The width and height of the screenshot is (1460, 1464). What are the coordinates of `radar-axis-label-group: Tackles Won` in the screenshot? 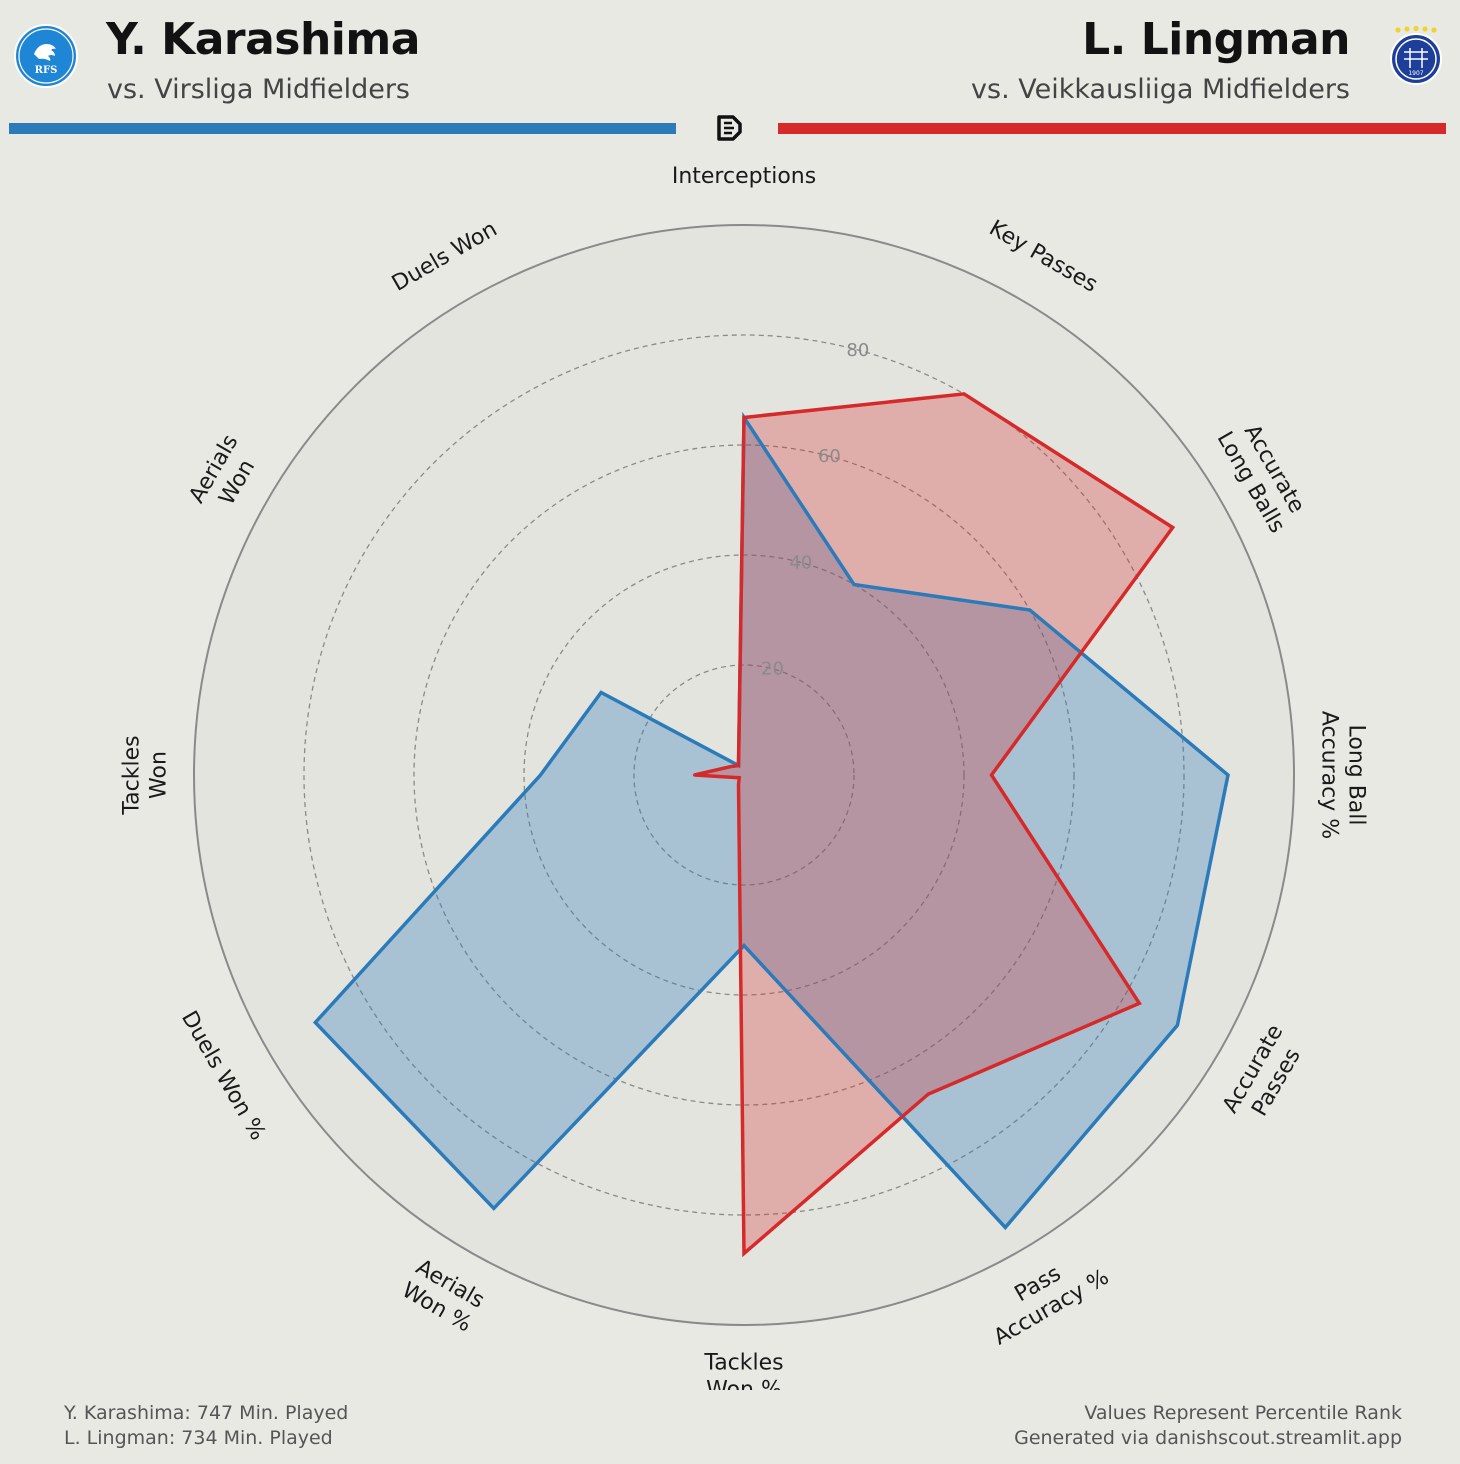 It's located at (146, 775).